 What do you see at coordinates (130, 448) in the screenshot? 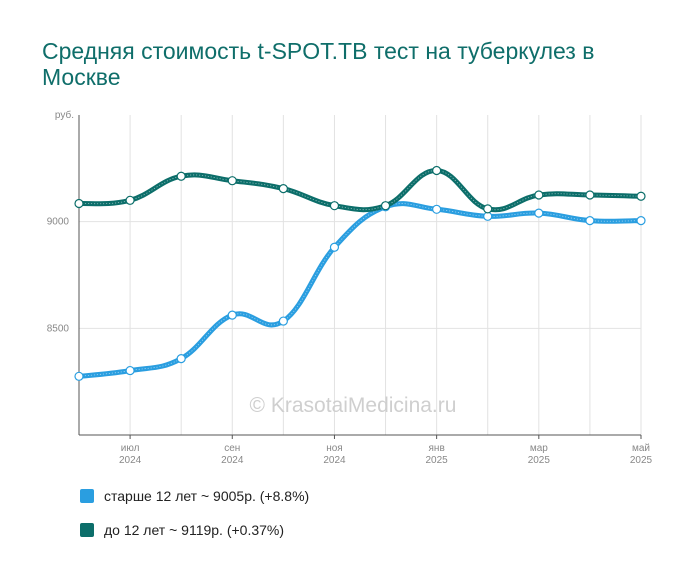
I see `x-tick-label-month: июл` at bounding box center [130, 448].